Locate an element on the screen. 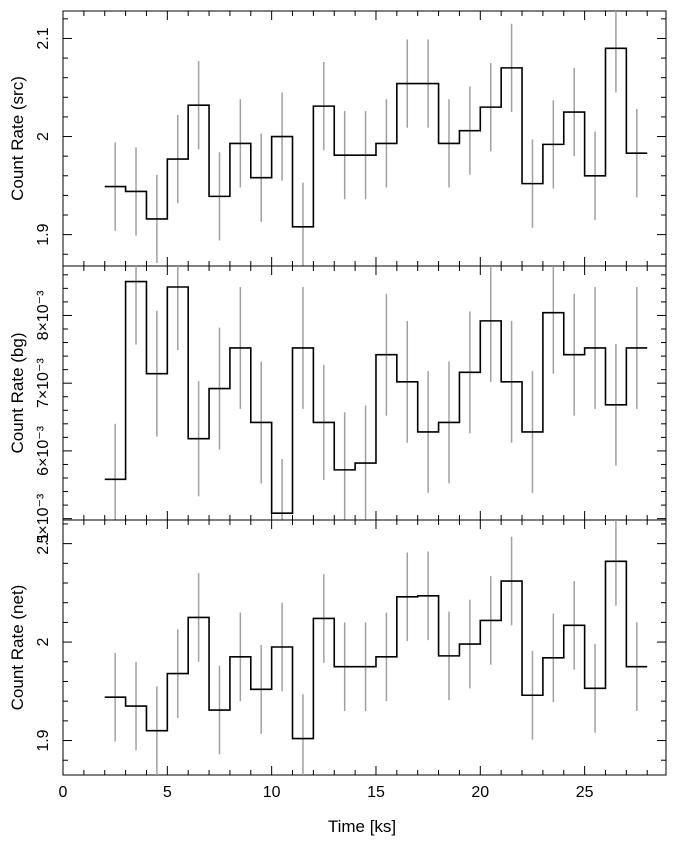  y-axis-title: Count Rate (net) is located at coordinates (17, 648).